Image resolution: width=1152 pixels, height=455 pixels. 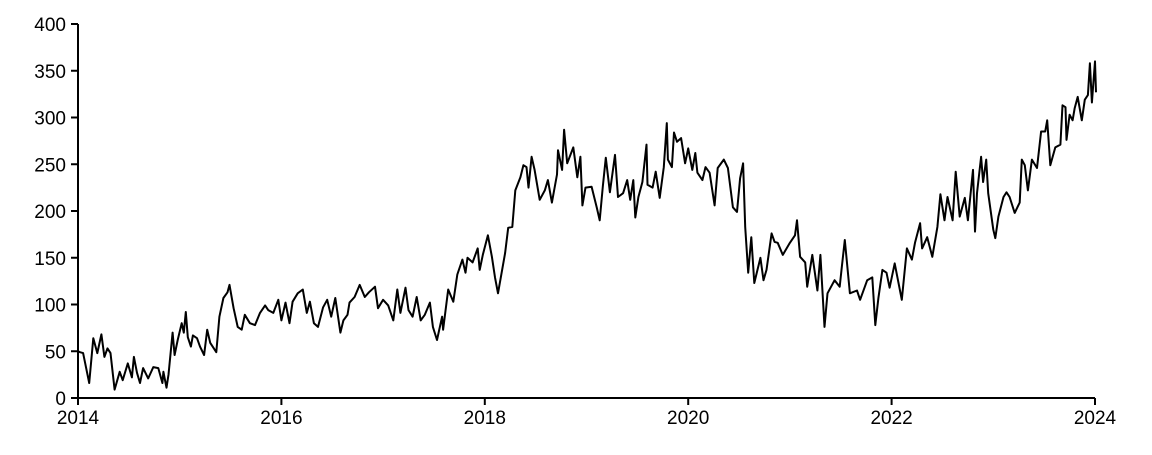 I want to click on y-tick-label: 50, so click(x=55, y=352).